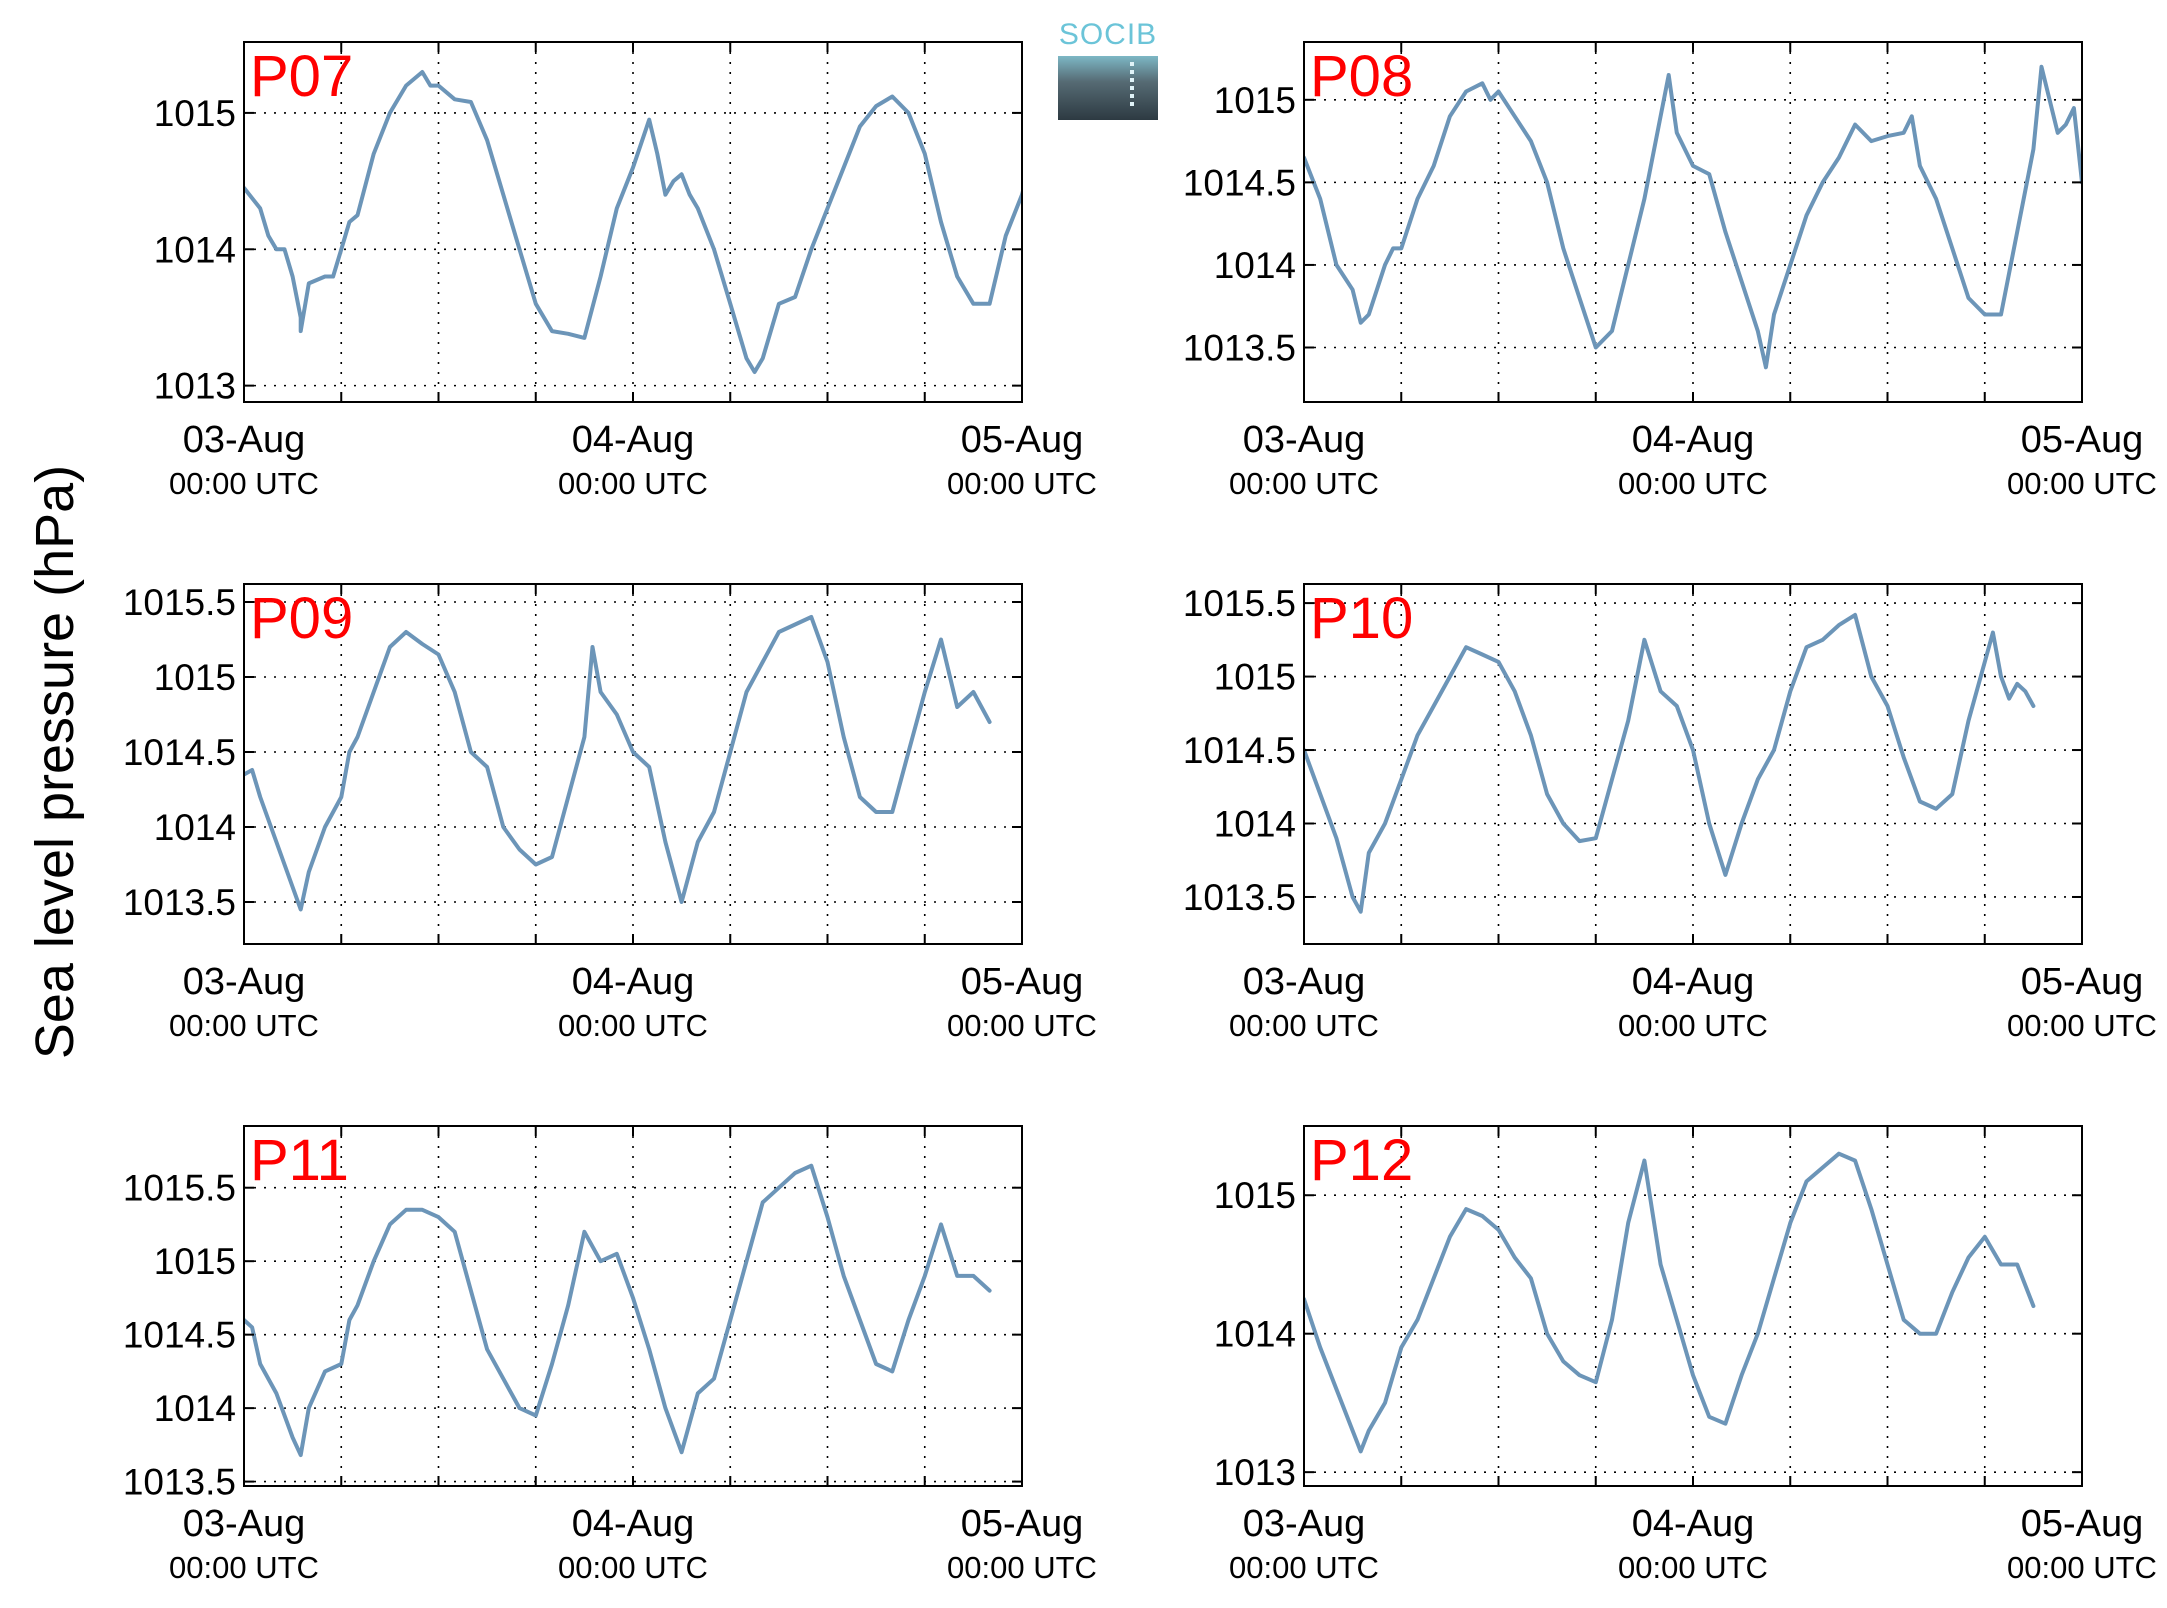 The image size is (2167, 1608). Describe the element at coordinates (1670, 1302) in the screenshot. I see `series-line-p12` at that location.